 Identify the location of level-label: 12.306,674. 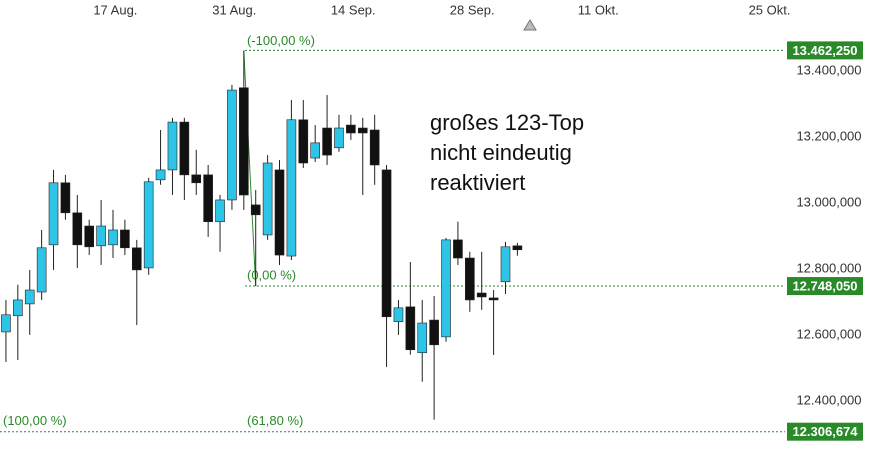
(825, 431).